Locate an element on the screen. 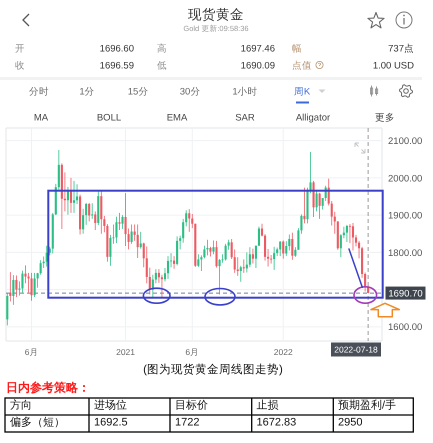 The image size is (433, 443). text: 15分 is located at coordinates (138, 92).